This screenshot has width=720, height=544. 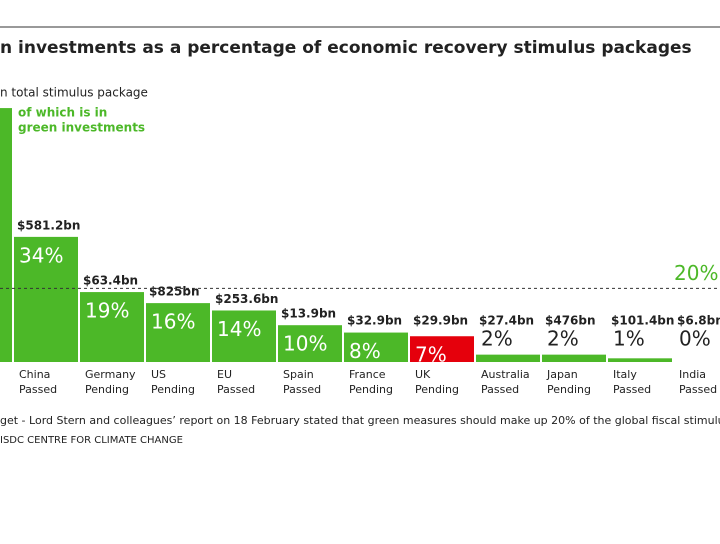 I want to click on percent-label: 8%, so click(x=365, y=351).